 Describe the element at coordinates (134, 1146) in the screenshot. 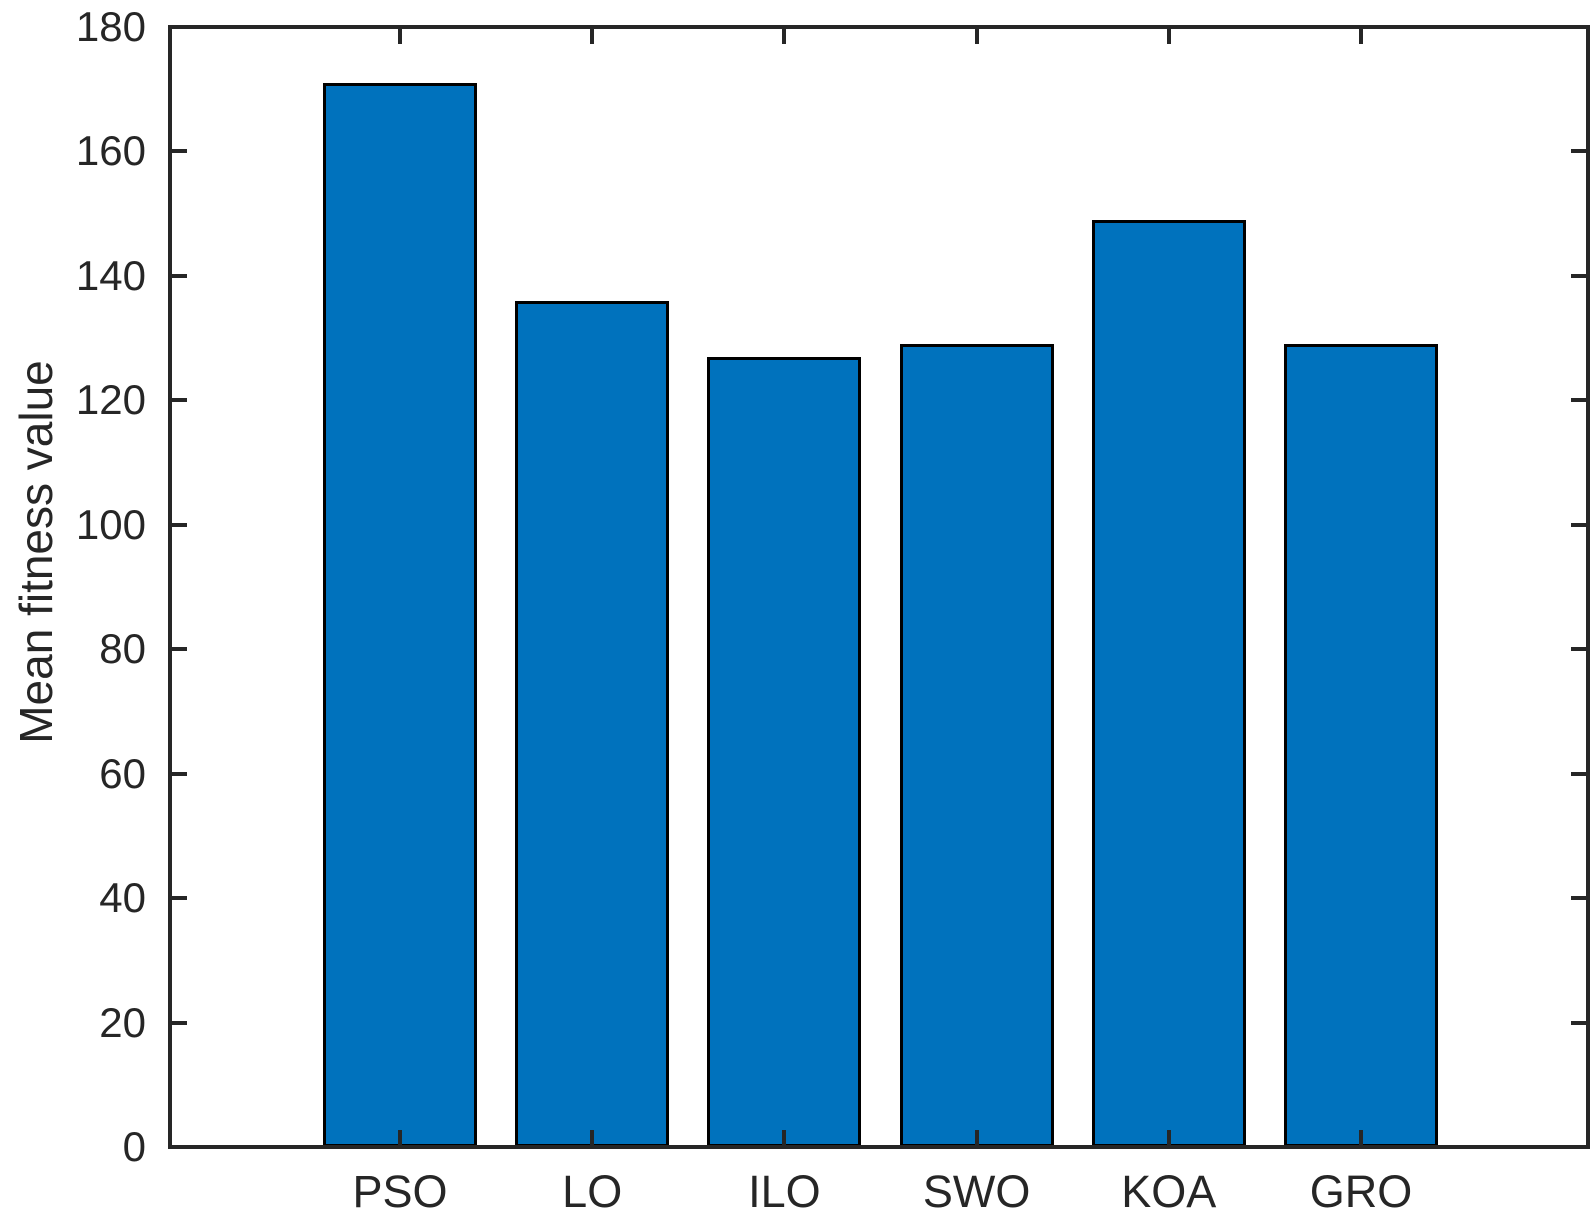

I see `y-tick-label: 0` at that location.